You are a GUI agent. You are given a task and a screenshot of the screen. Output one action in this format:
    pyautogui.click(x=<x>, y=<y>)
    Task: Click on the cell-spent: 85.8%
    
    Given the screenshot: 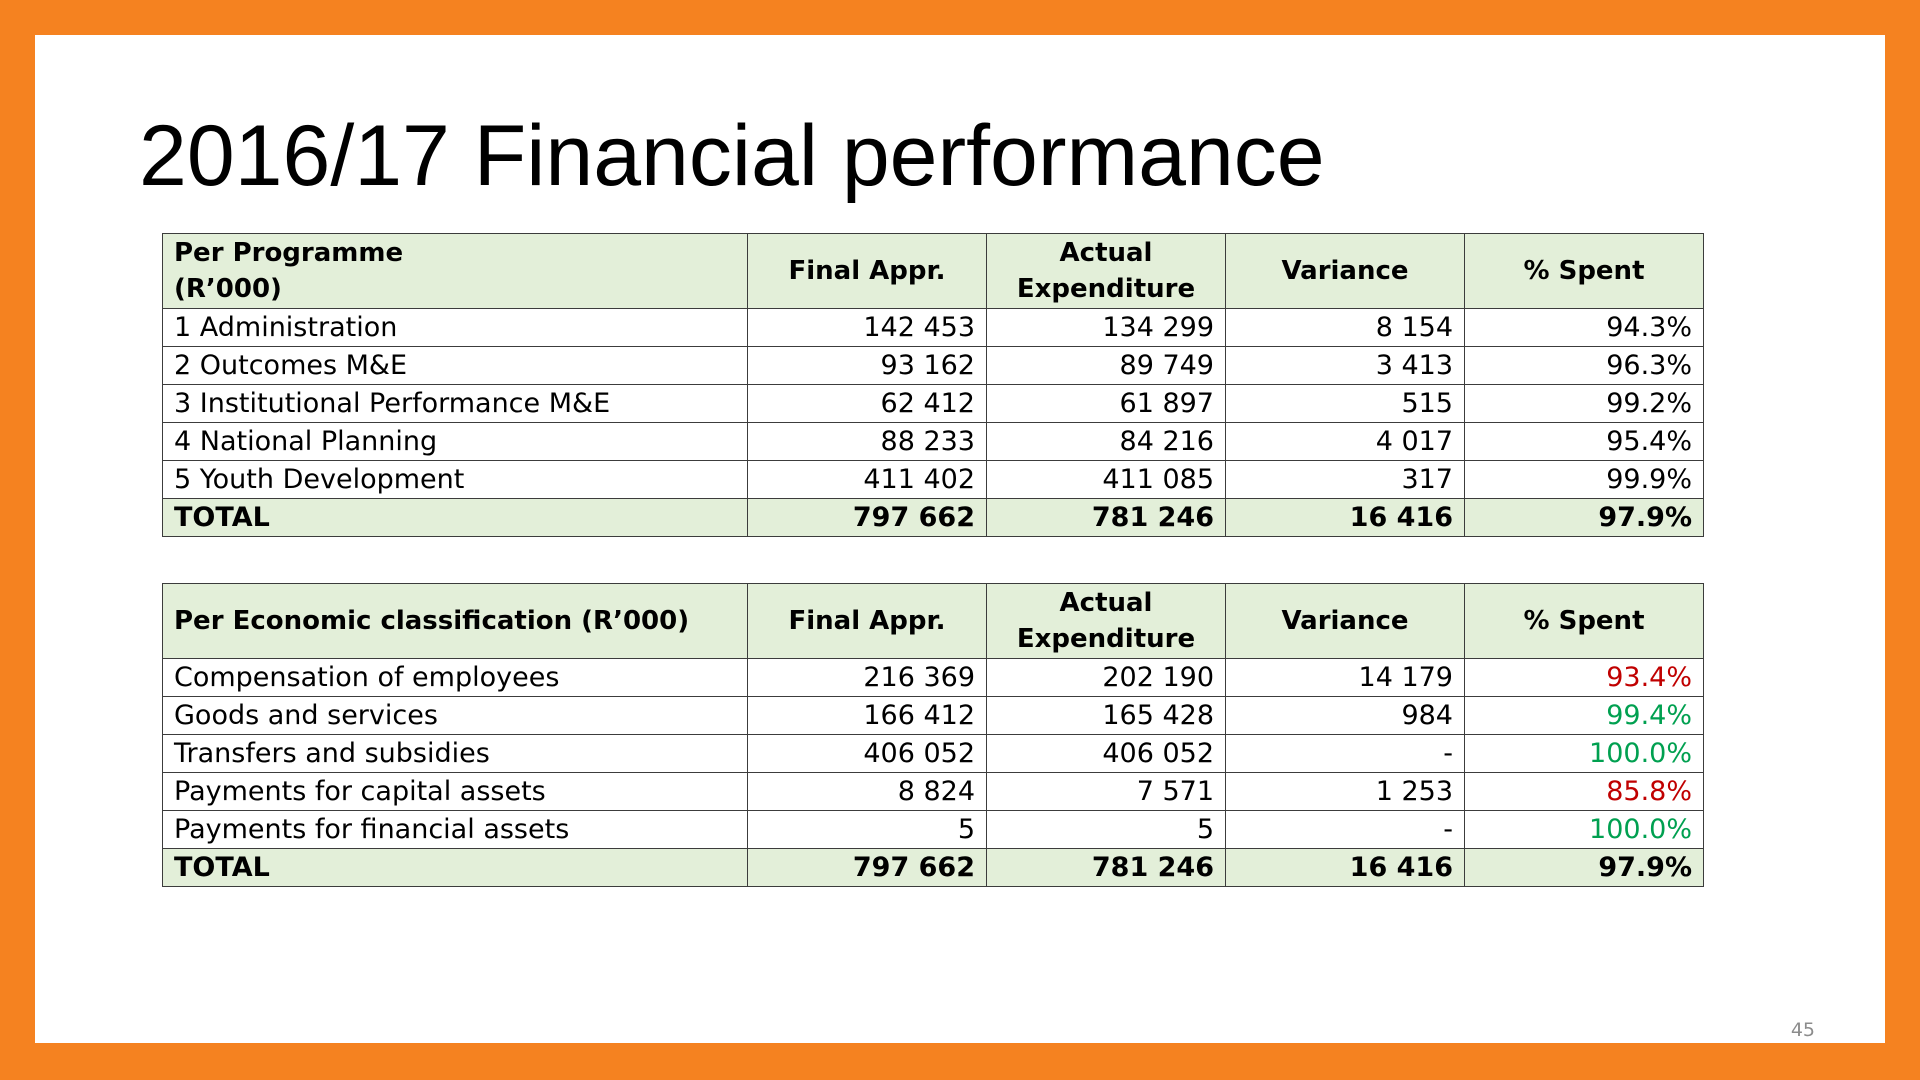 What is the action you would take?
    pyautogui.click(x=1584, y=791)
    